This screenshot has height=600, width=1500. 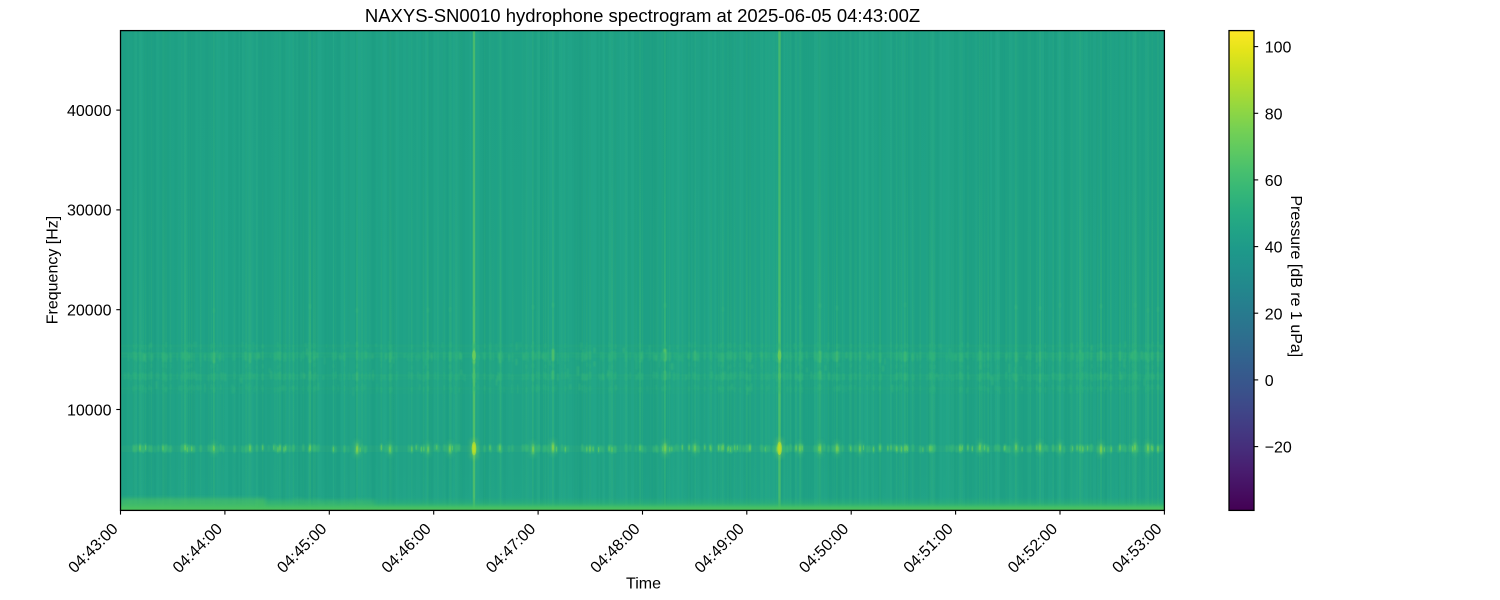 What do you see at coordinates (53, 270) in the screenshot?
I see `svg-text: Frequency [Hz]` at bounding box center [53, 270].